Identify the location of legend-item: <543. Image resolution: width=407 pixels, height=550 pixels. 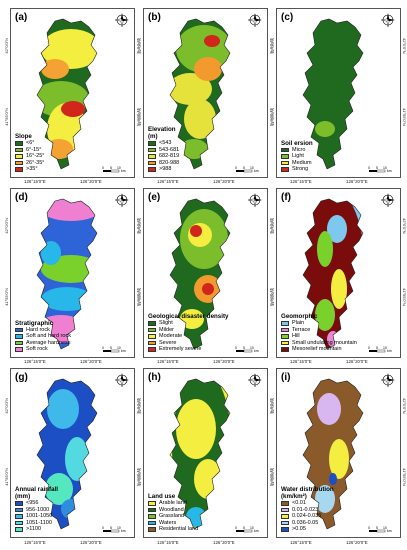
(163, 143).